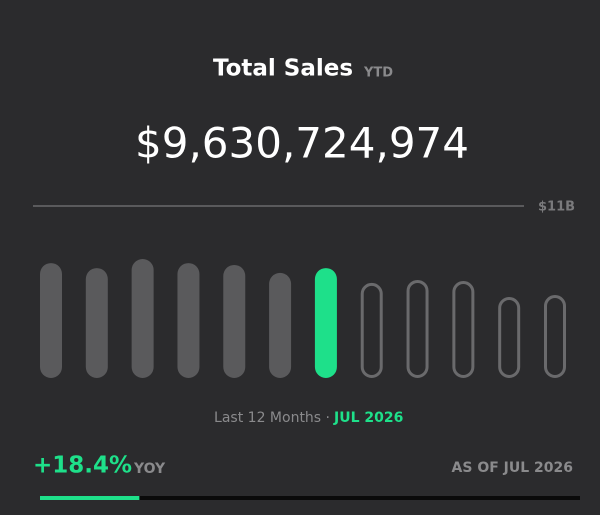 This screenshot has height=515, width=600. Describe the element at coordinates (368, 418) in the screenshot. I see `caption-period: JUL 2026` at that location.